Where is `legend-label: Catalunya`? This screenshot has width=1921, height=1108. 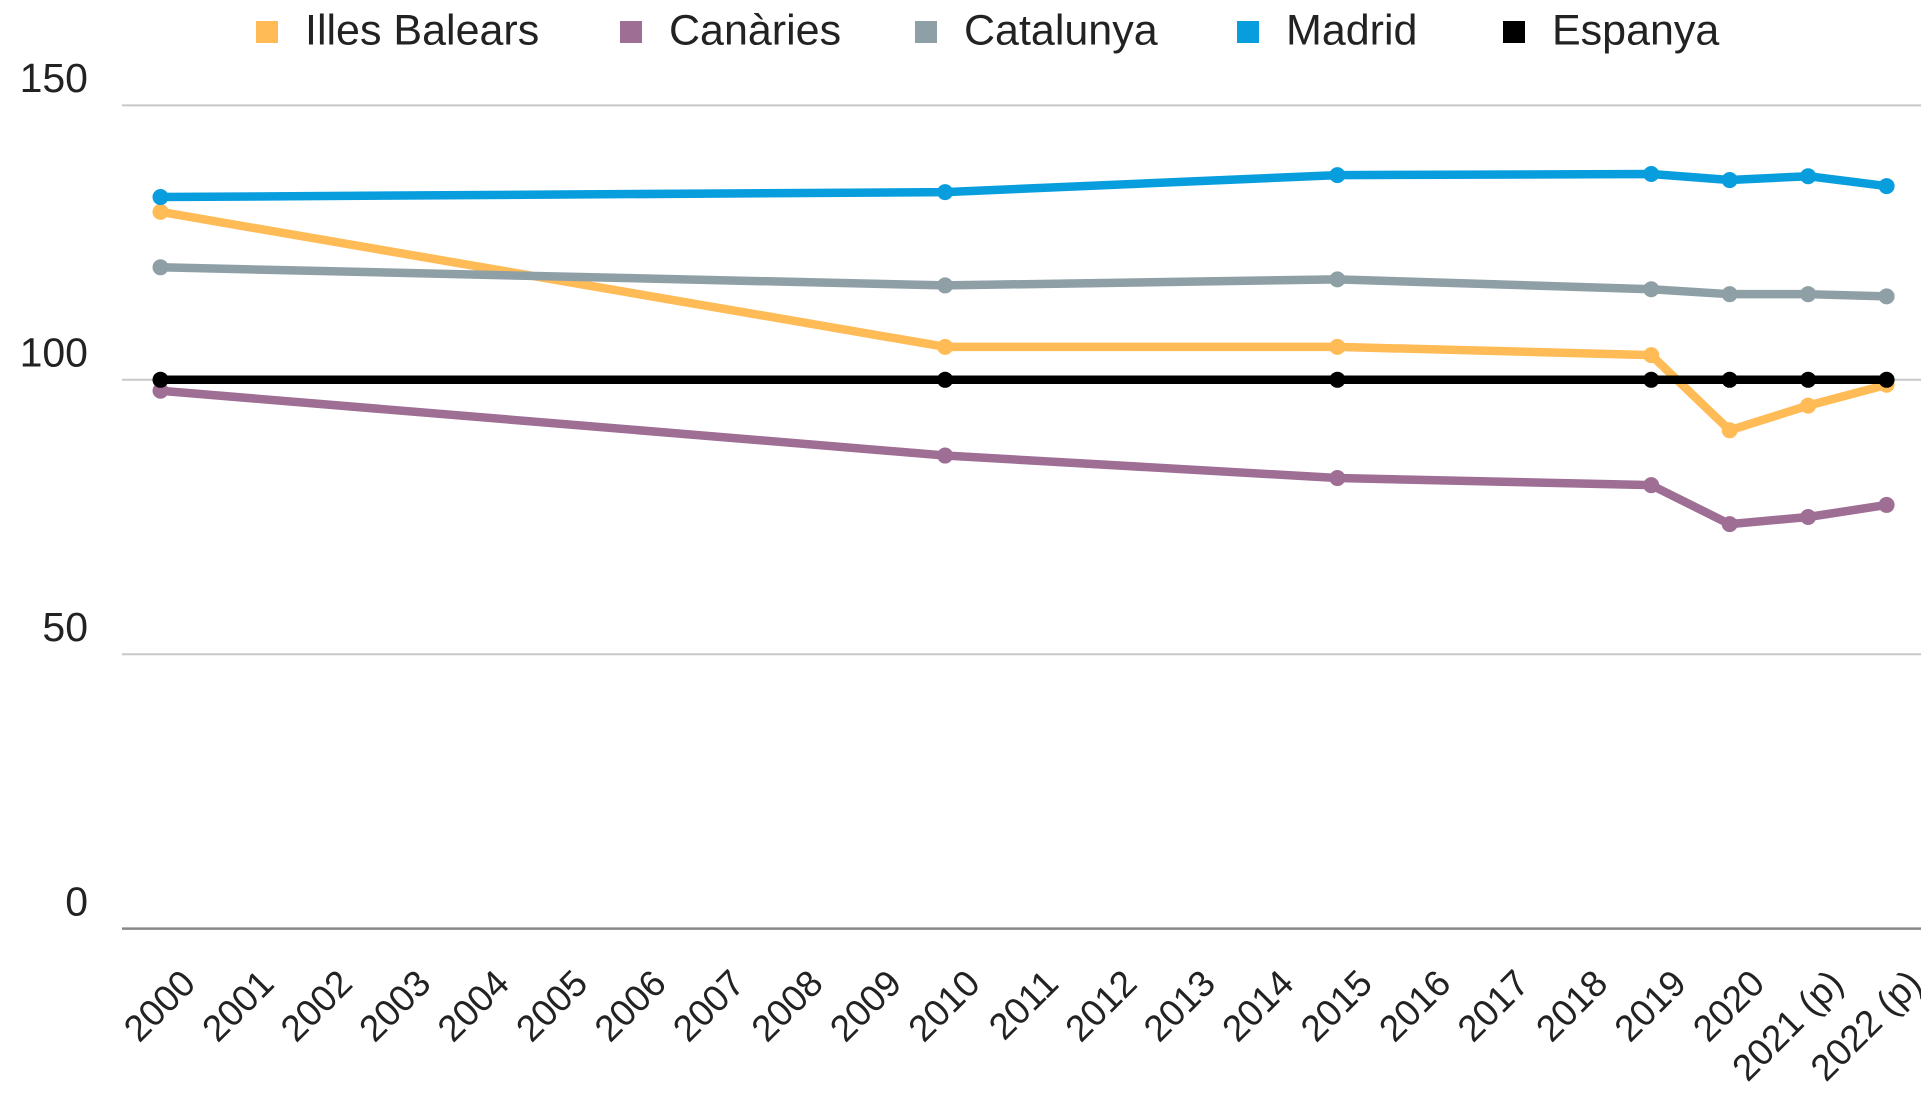
legend-label: Catalunya is located at coordinates (1061, 30).